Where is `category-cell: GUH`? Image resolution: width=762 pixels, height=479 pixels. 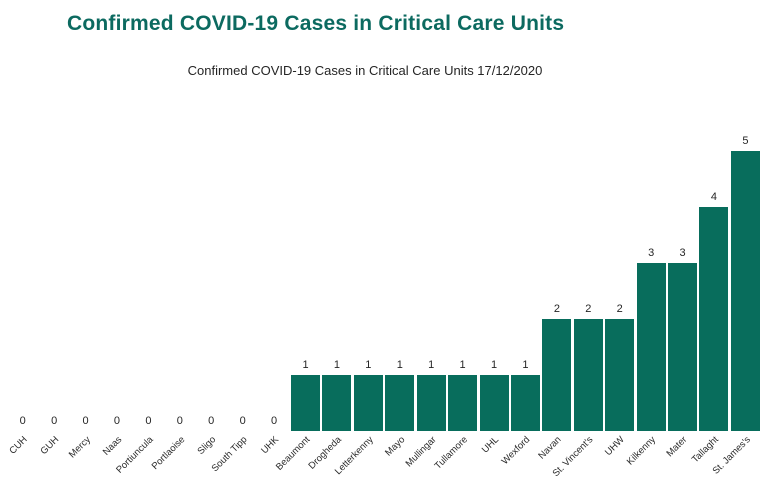 category-cell: GUH is located at coordinates (53, 450).